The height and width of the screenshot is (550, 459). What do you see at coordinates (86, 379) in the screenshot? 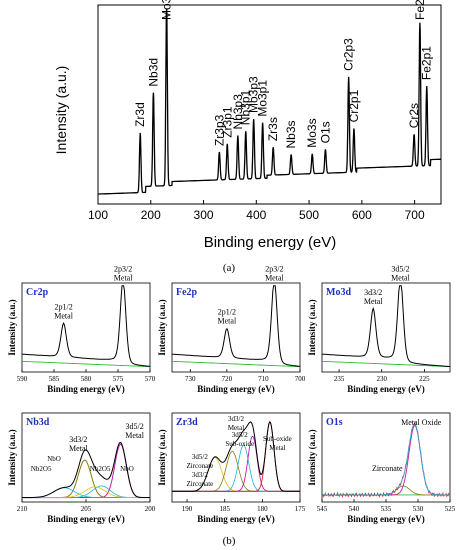
I see `panel-tick-label: 580` at bounding box center [86, 379].